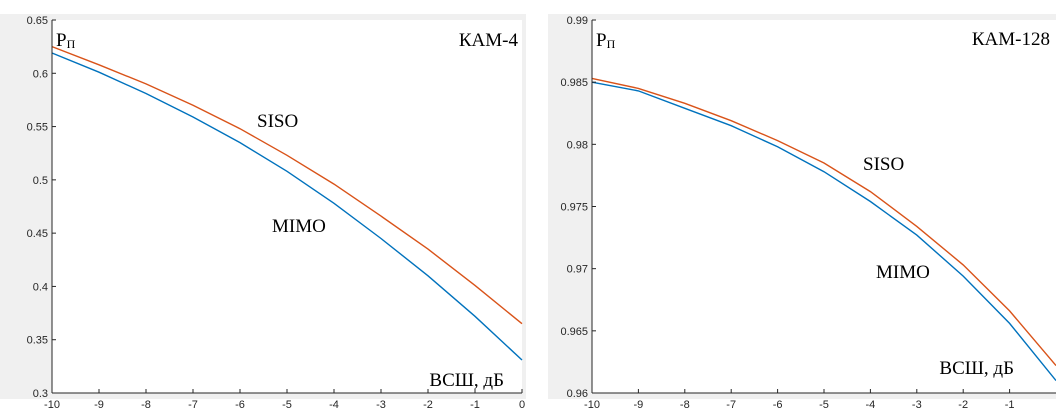 Image resolution: width=1056 pixels, height=412 pixels. I want to click on y-tick-label: 0.97, so click(577, 270).